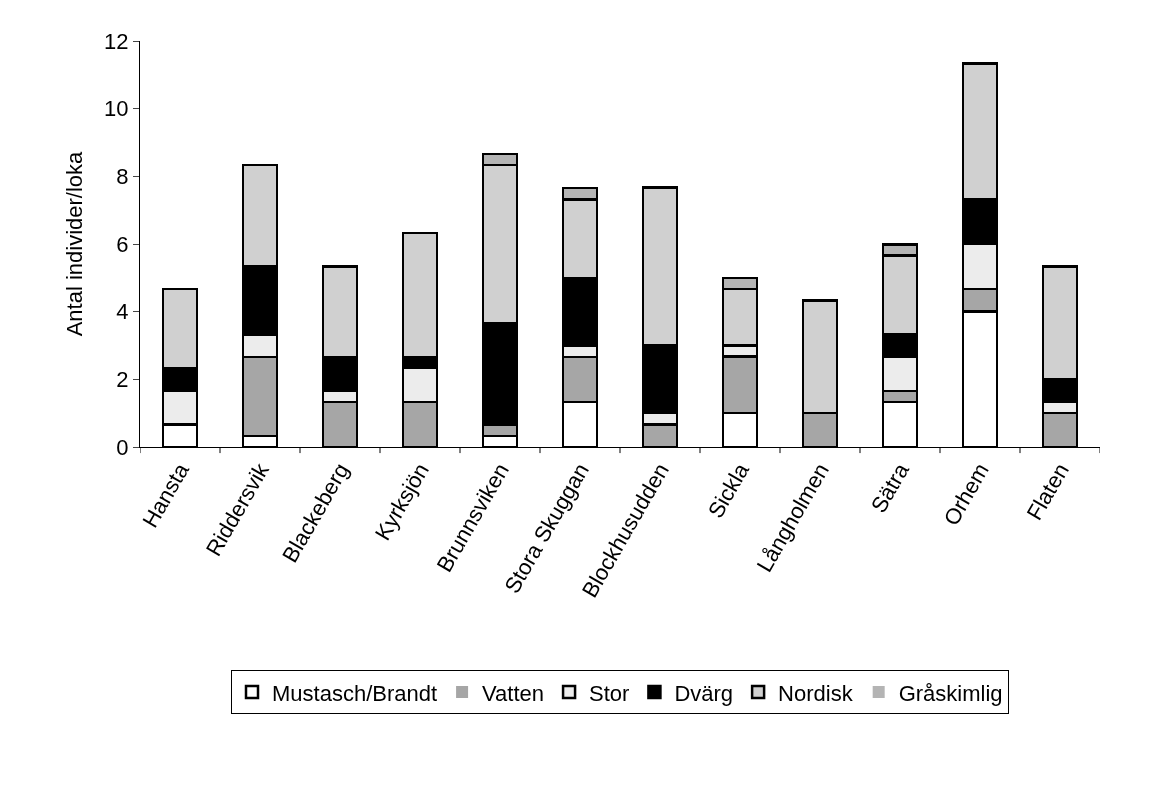  I want to click on legend-label: Vatten, so click(513, 693).